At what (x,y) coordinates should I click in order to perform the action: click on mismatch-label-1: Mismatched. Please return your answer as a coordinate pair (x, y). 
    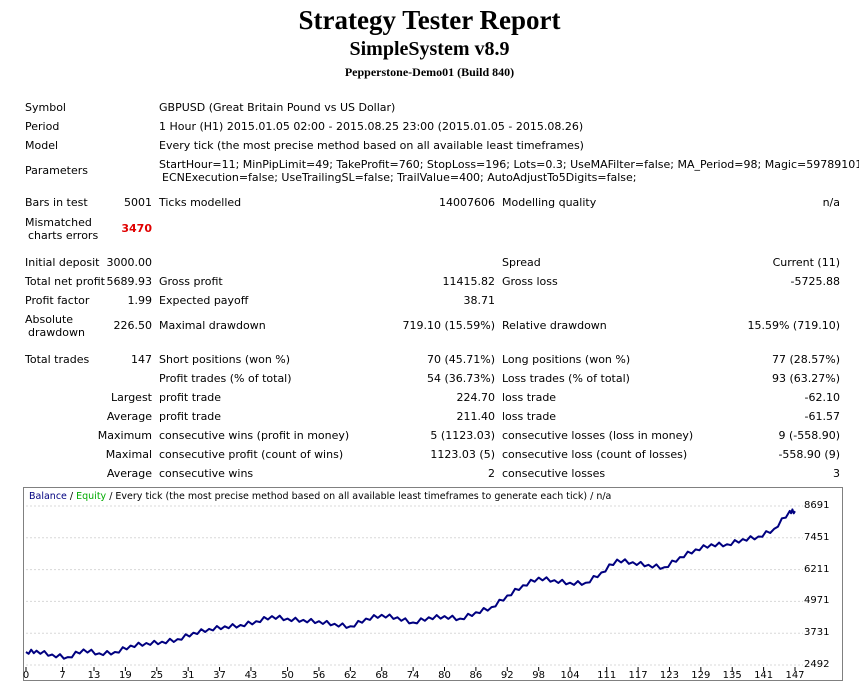
    Looking at the image, I should click on (58, 222).